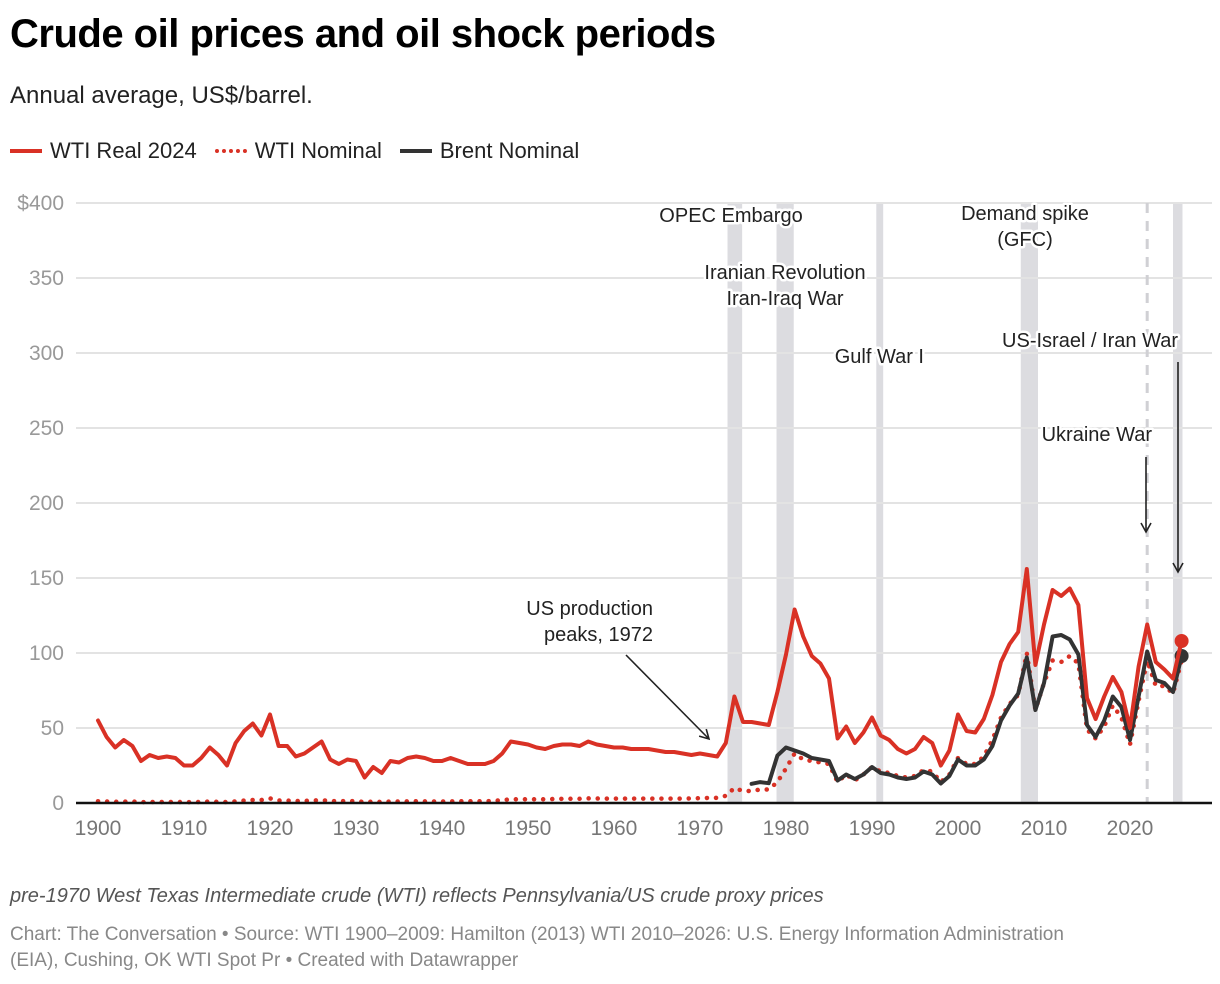 Image resolution: width=1220 pixels, height=984 pixels. Describe the element at coordinates (1044, 828) in the screenshot. I see `x-tick-label: 2010` at that location.